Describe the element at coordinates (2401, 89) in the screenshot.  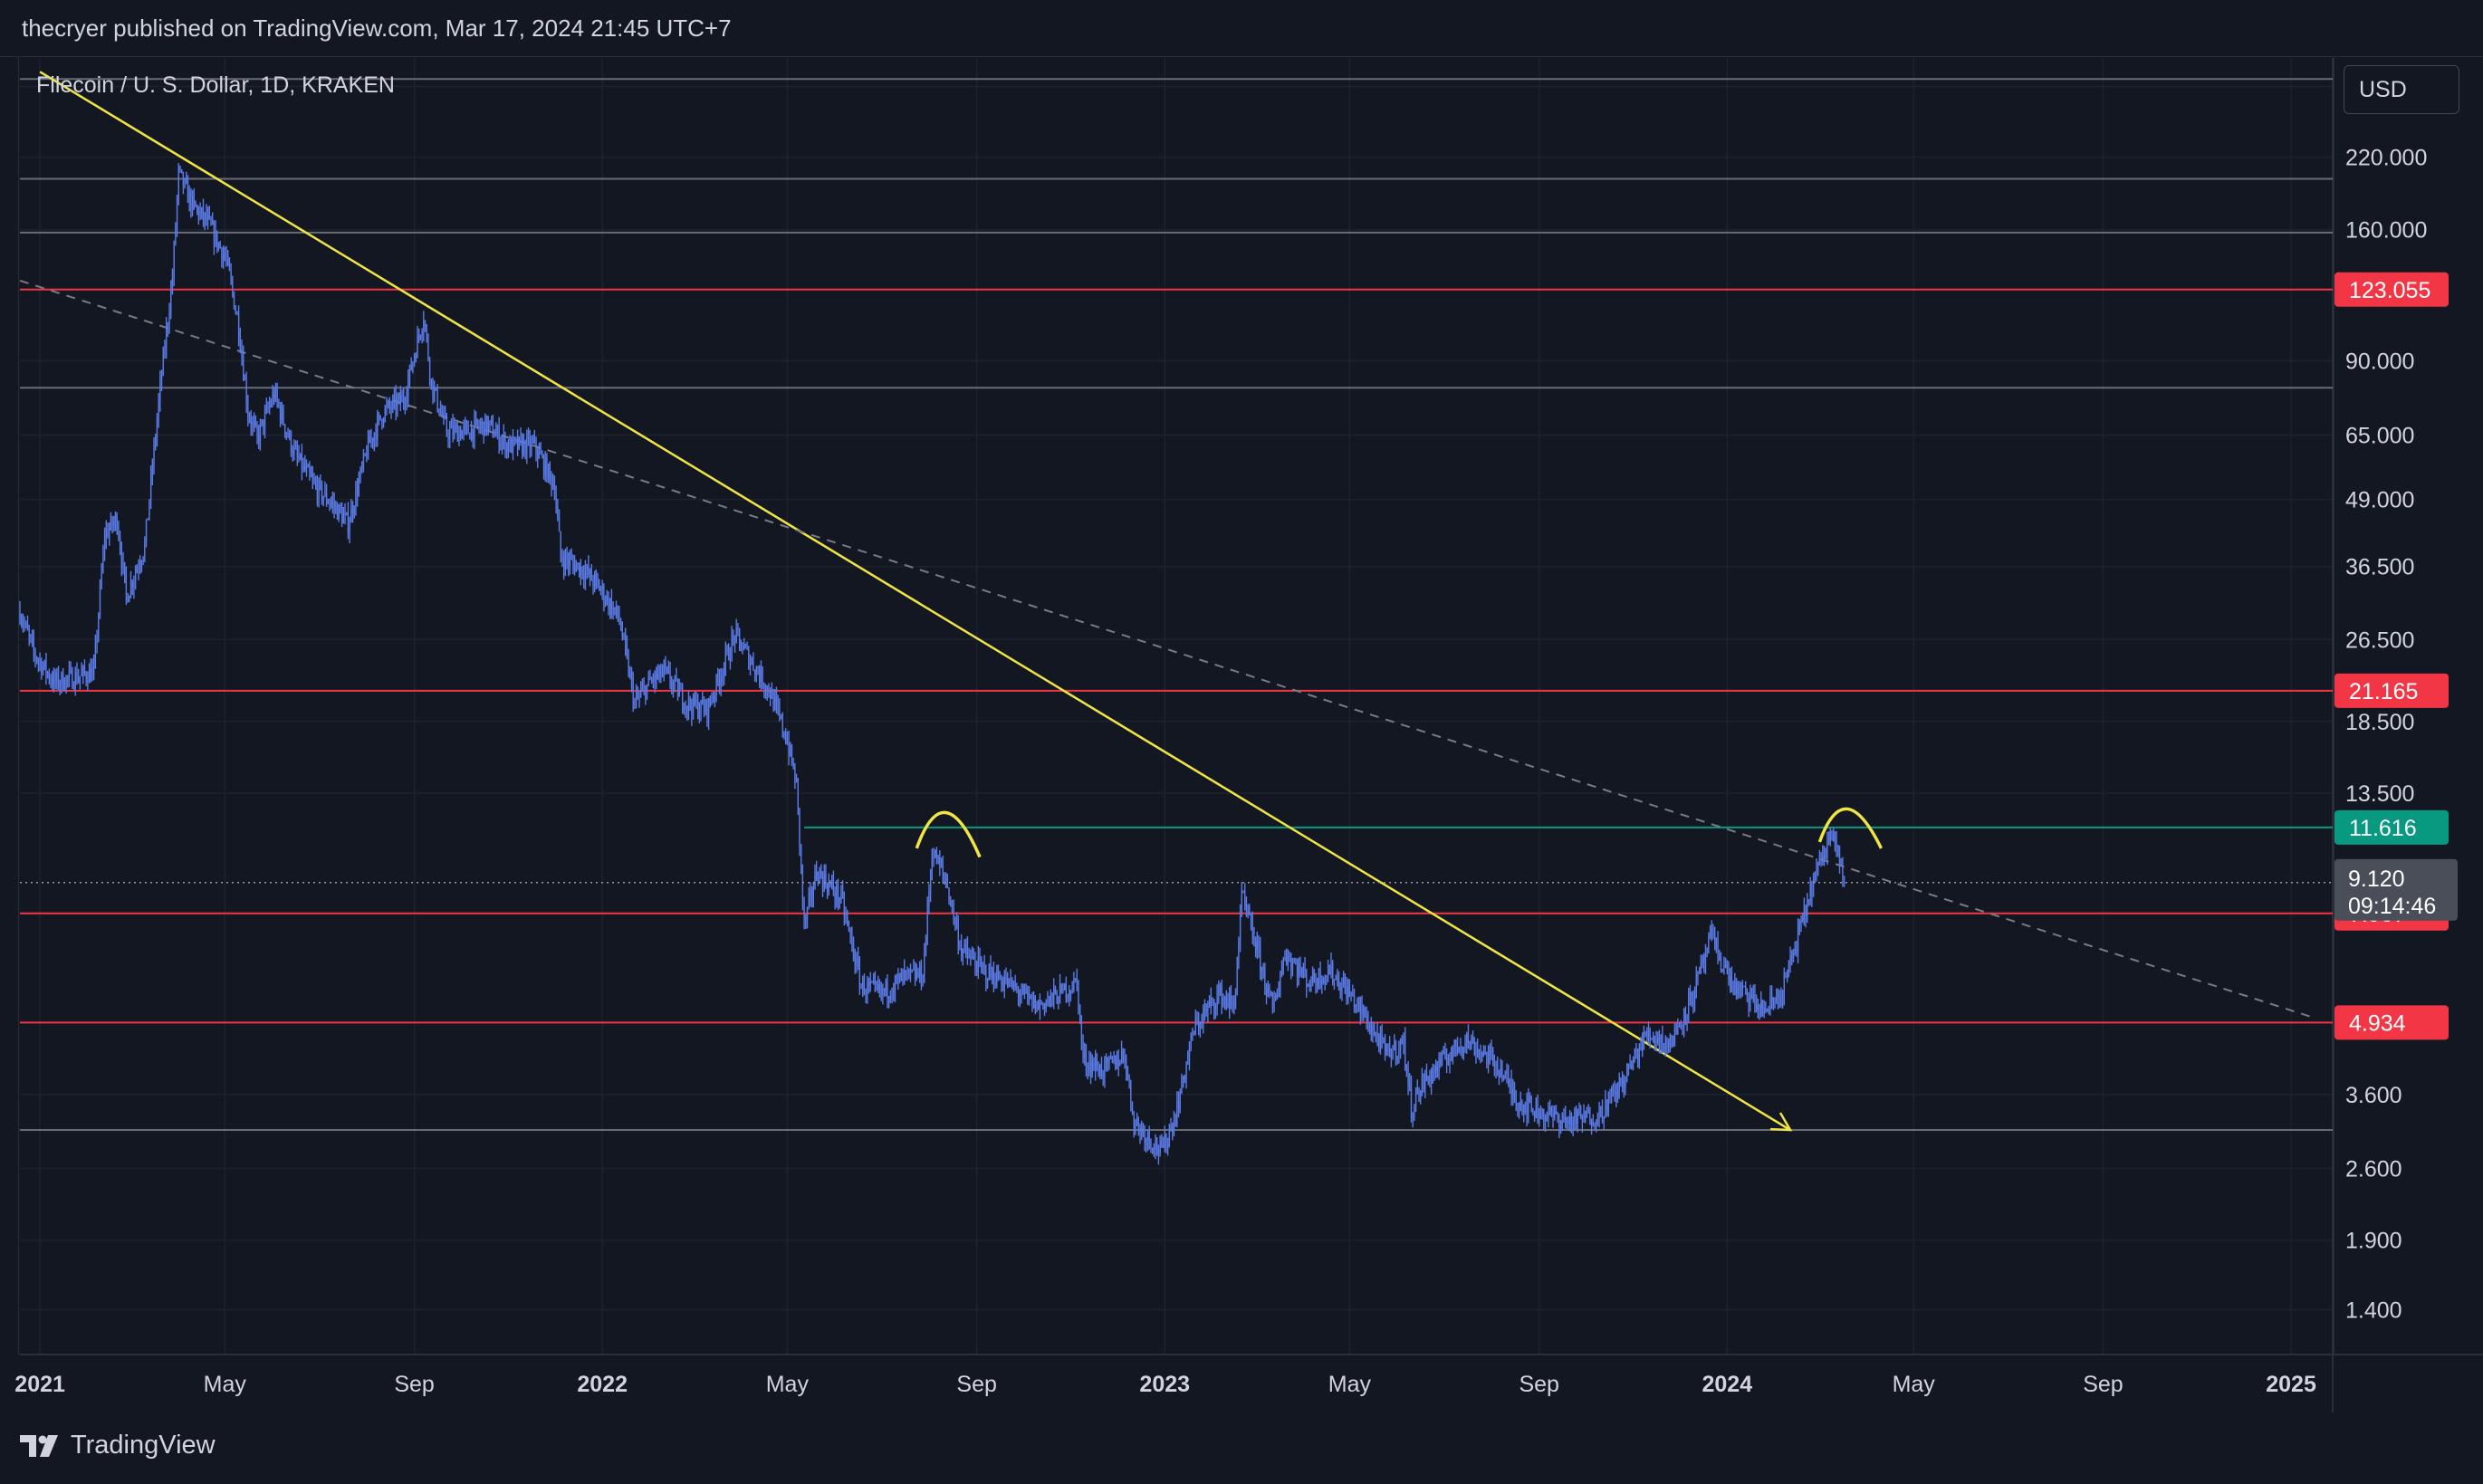
I see `currency-button: USD` at that location.